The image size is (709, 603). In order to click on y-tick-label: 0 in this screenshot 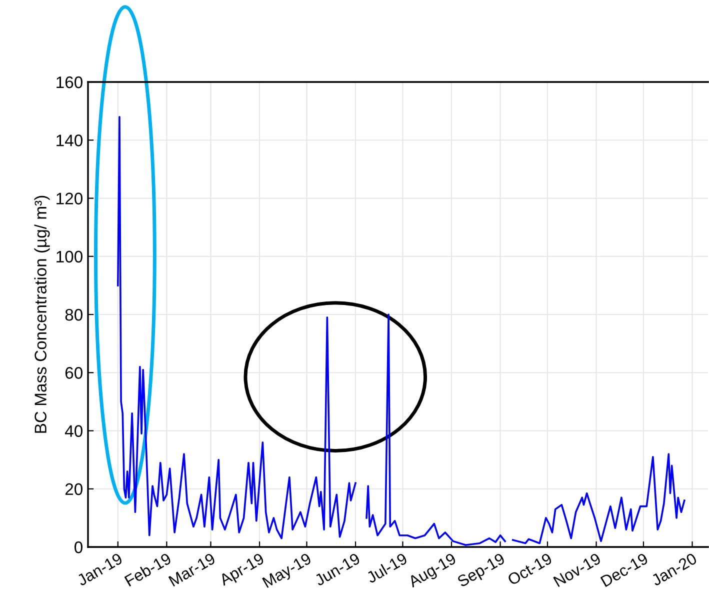, I will do `click(78, 547)`.